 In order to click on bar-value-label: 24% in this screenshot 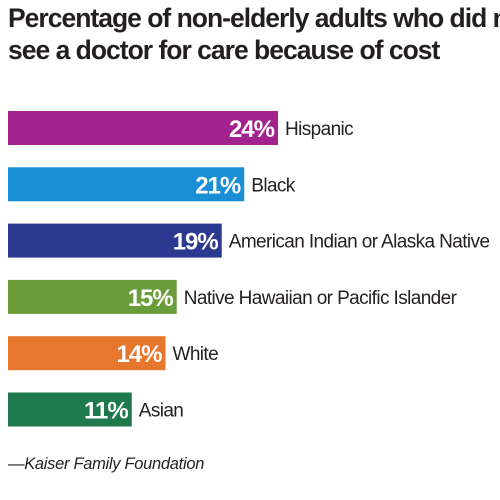, I will do `click(252, 129)`.